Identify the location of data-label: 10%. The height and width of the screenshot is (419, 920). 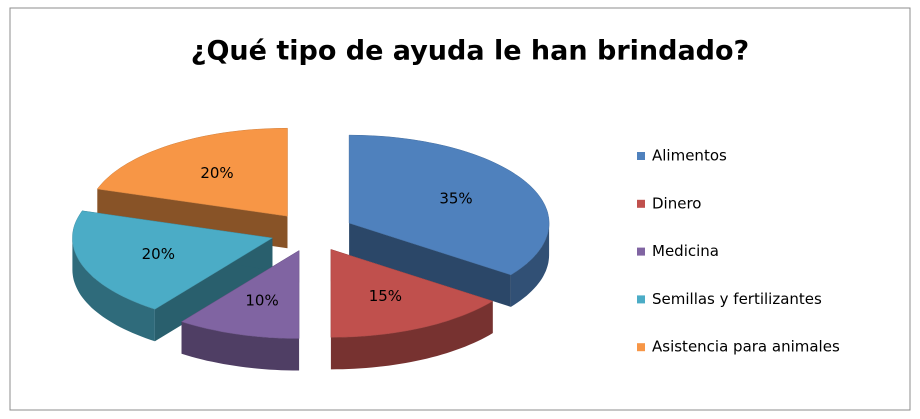
(261, 300).